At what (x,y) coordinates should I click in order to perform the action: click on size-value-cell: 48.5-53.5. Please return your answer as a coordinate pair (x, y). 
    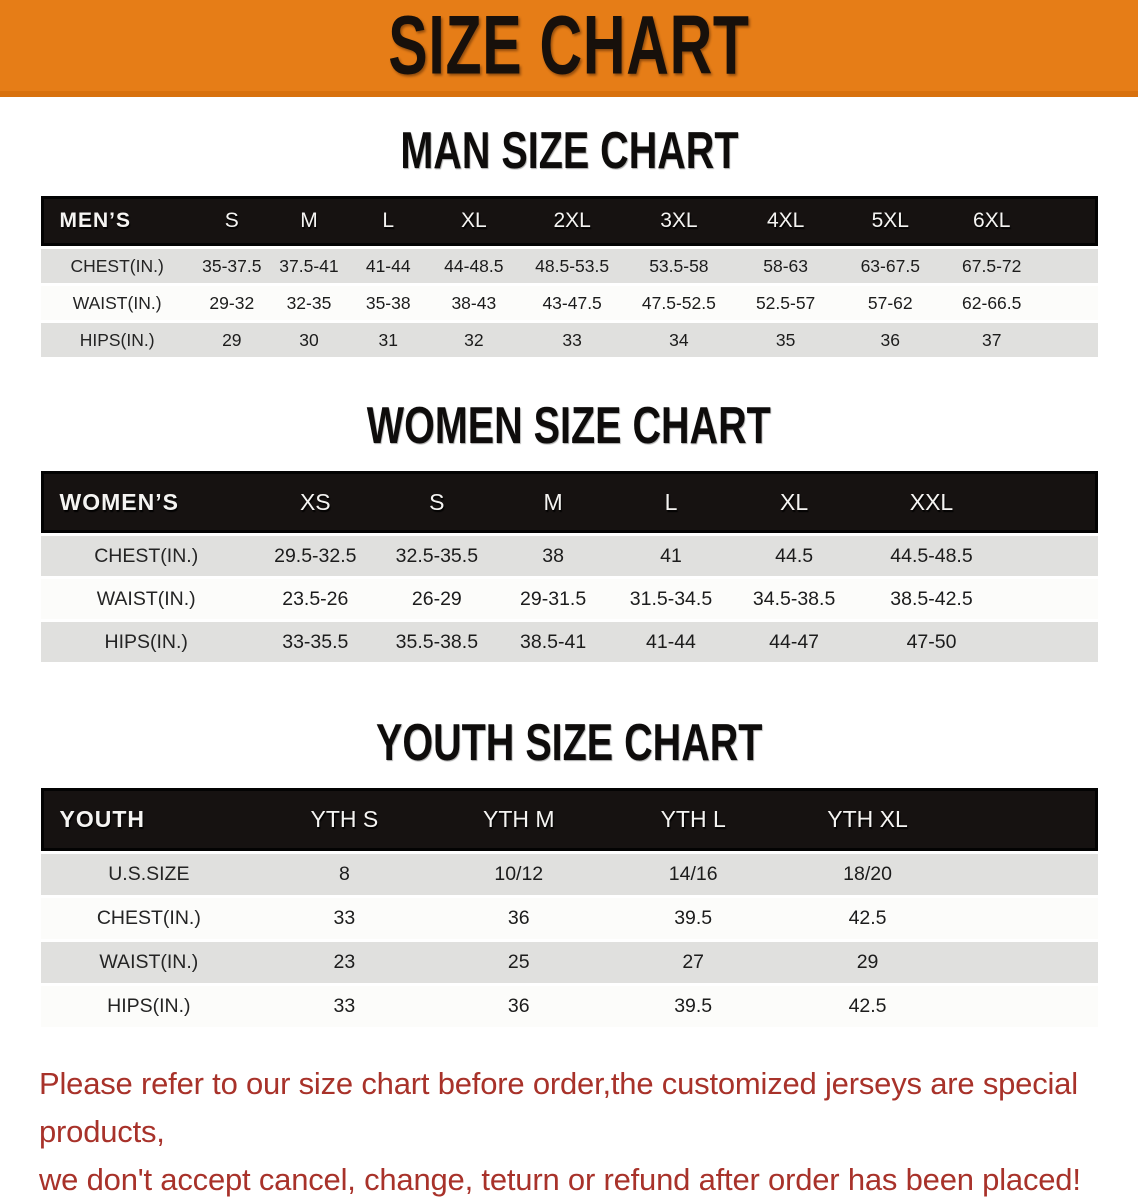
    Looking at the image, I should click on (572, 266).